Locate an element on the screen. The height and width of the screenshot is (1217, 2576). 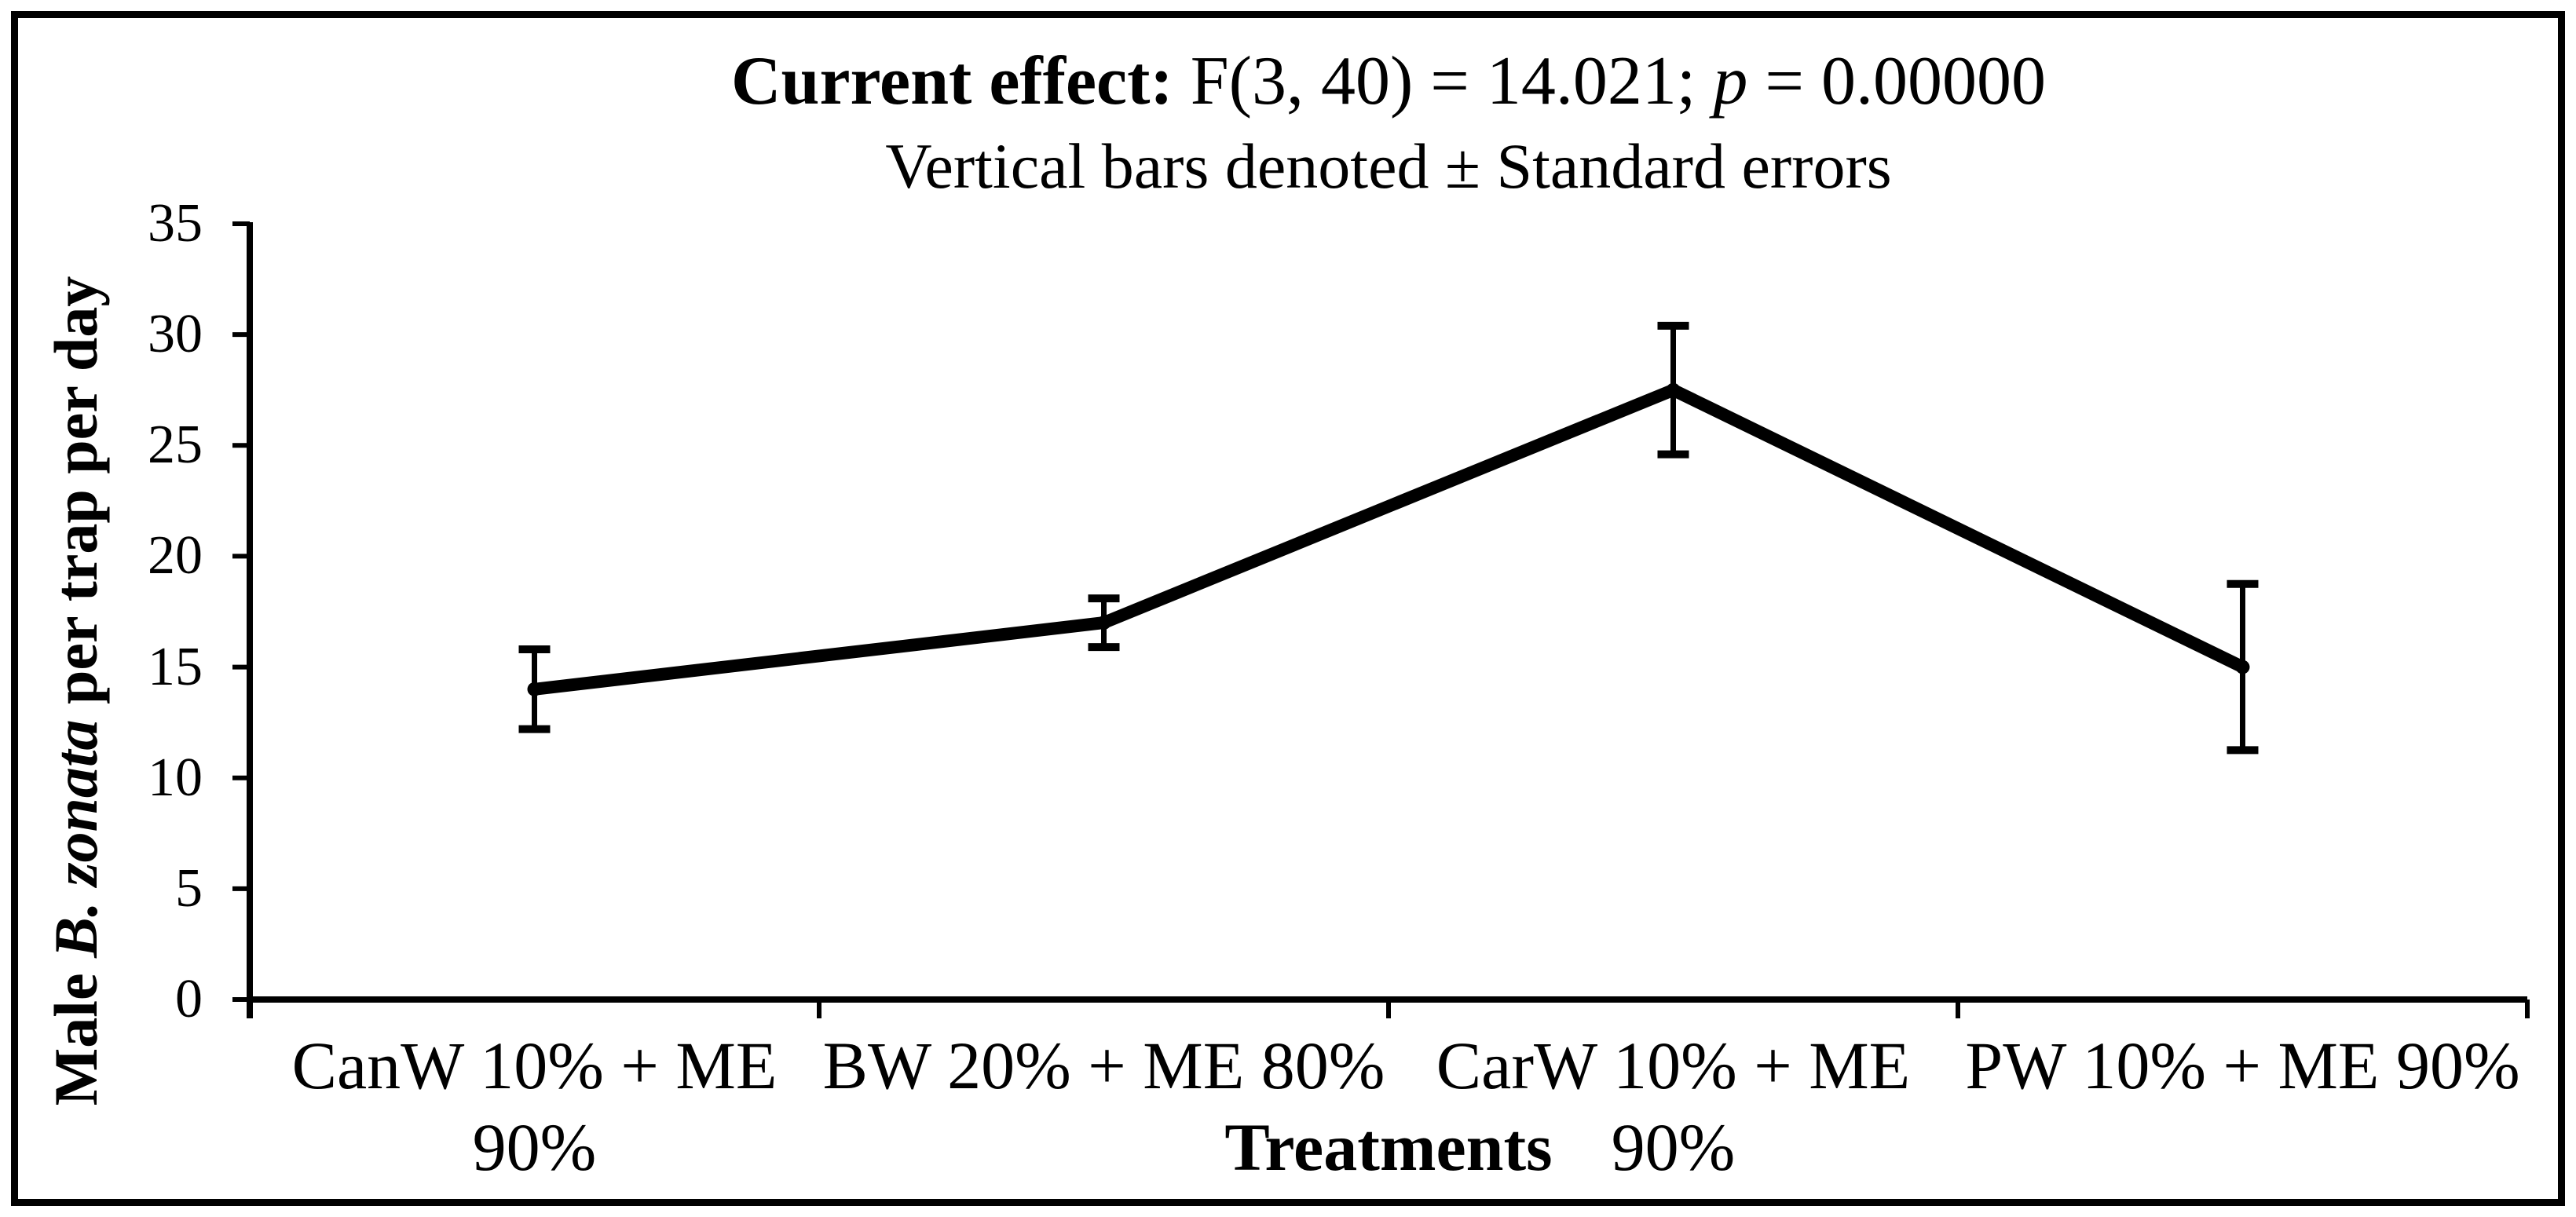
y-tick-label: 25 is located at coordinates (176, 445).